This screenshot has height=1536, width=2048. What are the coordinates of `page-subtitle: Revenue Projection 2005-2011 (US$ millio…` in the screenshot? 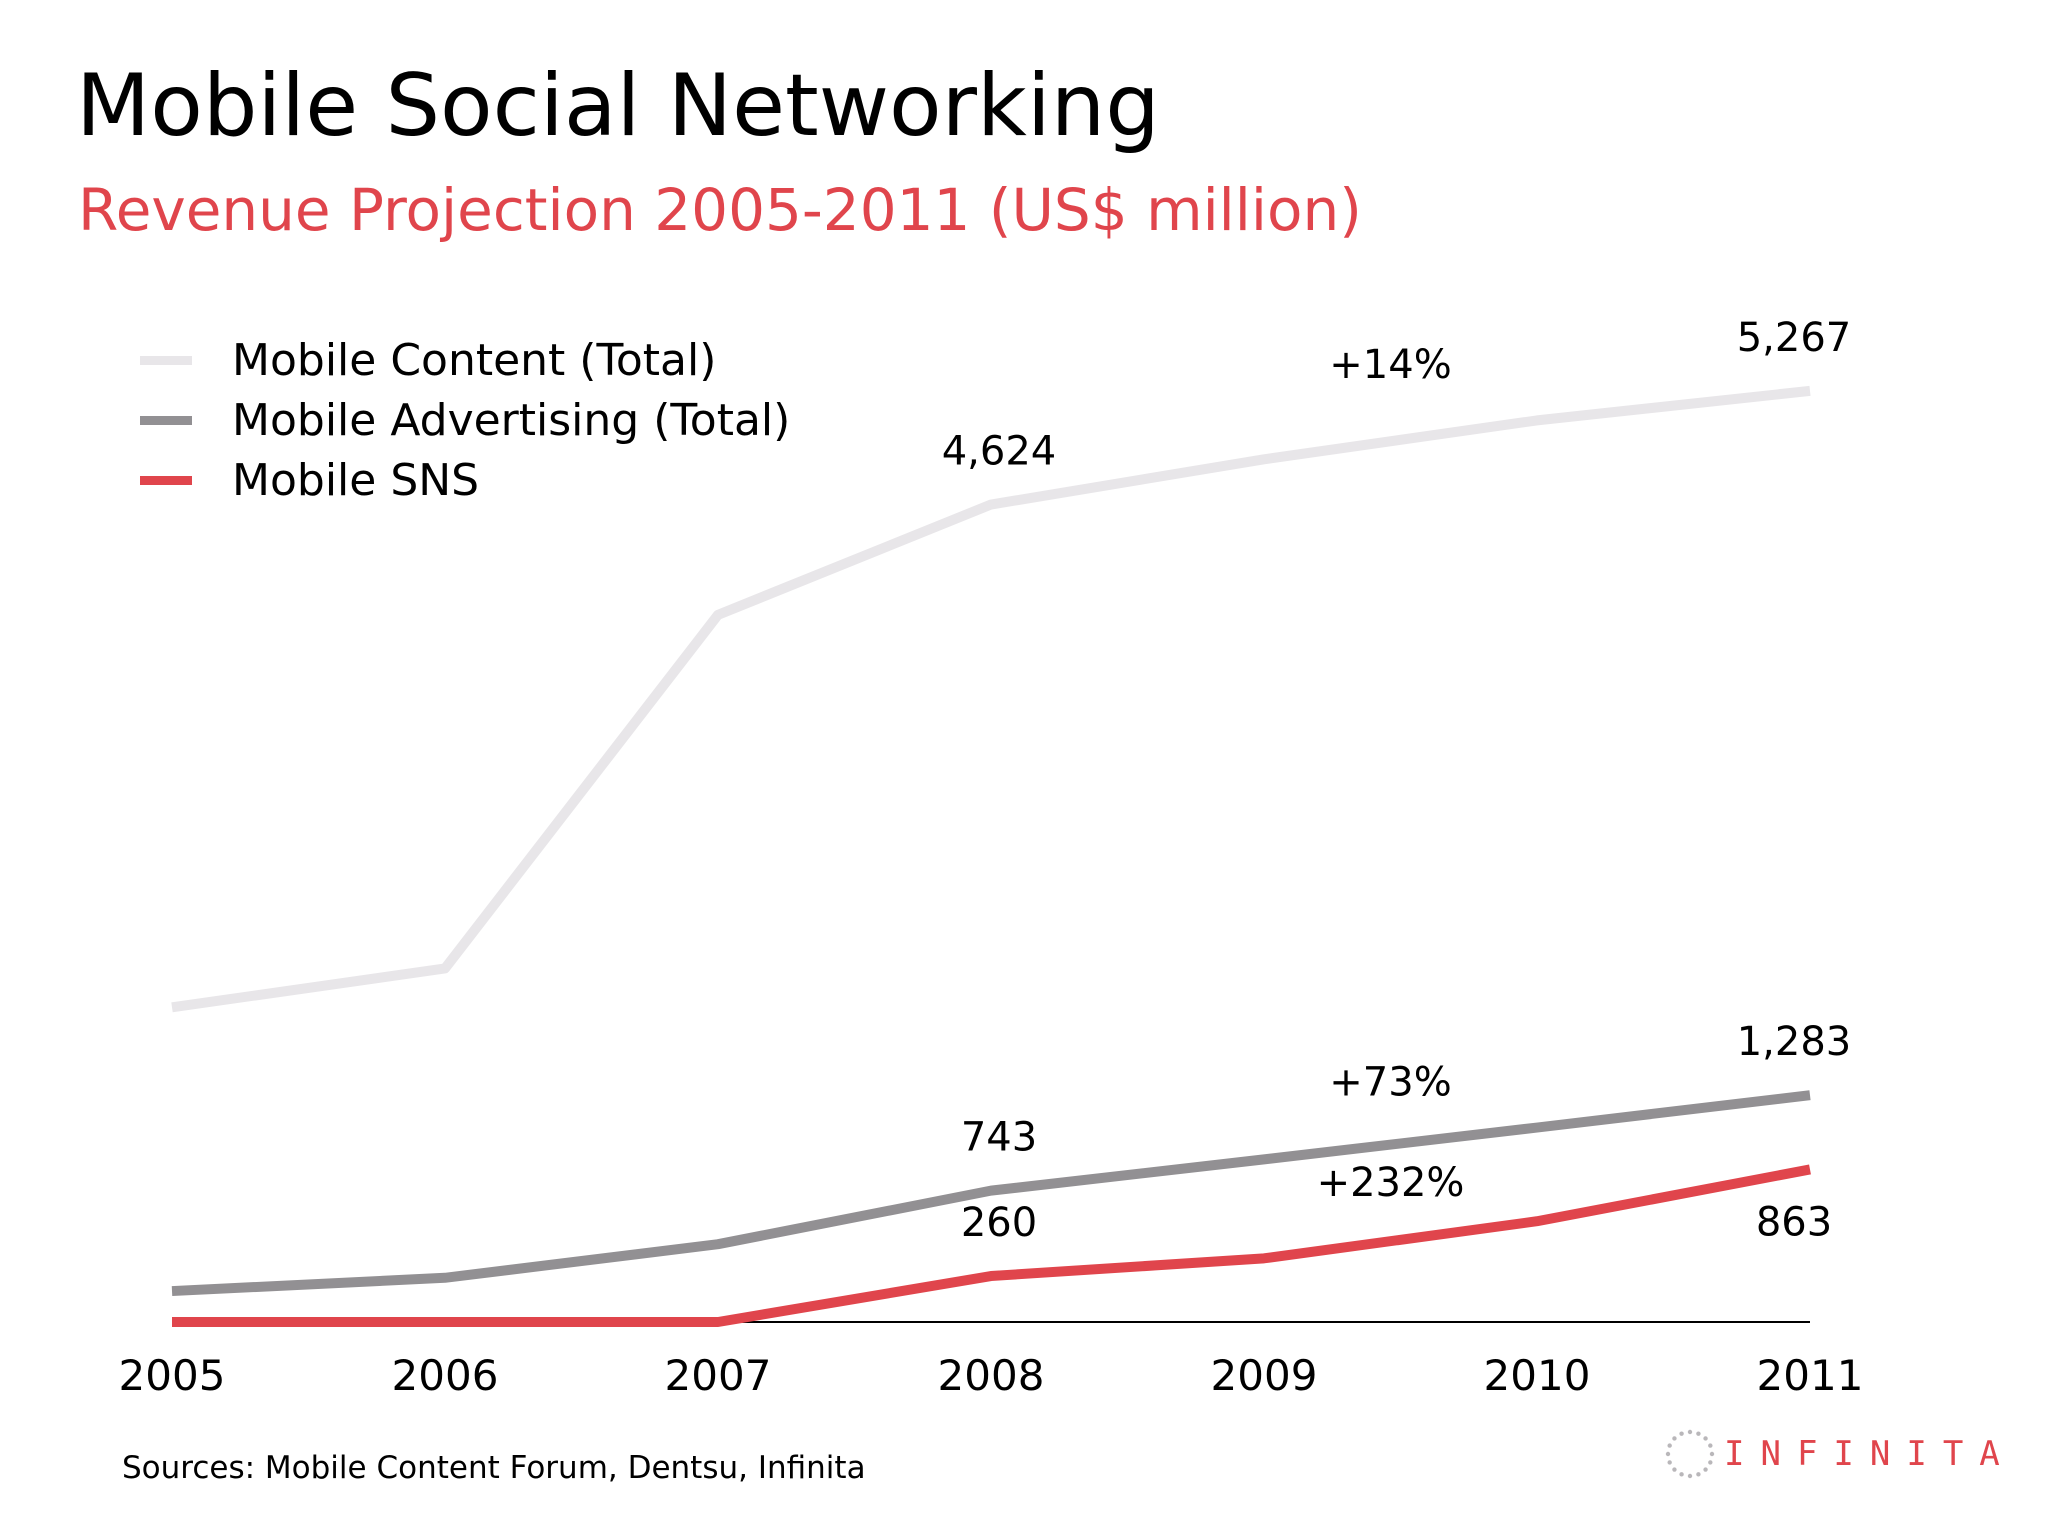 It's located at (720, 210).